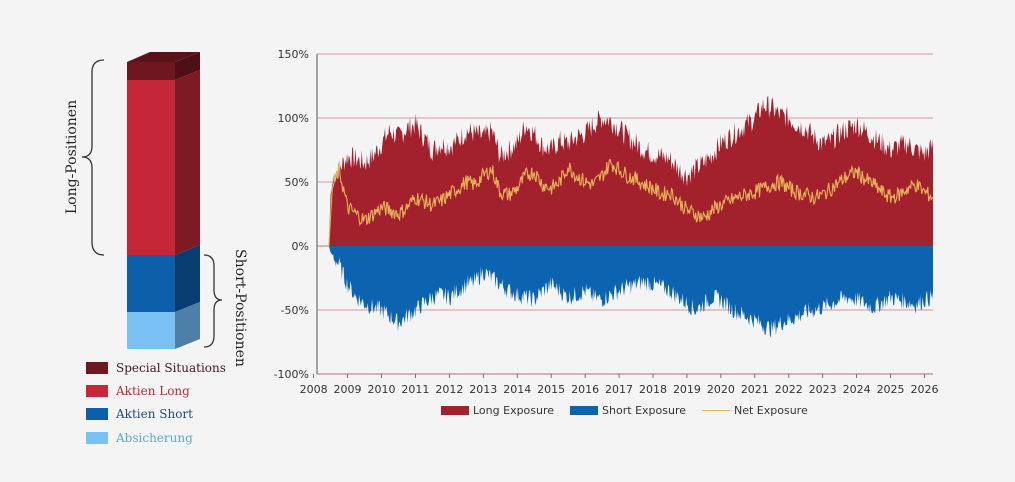 The height and width of the screenshot is (482, 1015). What do you see at coordinates (449, 389) in the screenshot?
I see `x-tick-label: 2012` at bounding box center [449, 389].